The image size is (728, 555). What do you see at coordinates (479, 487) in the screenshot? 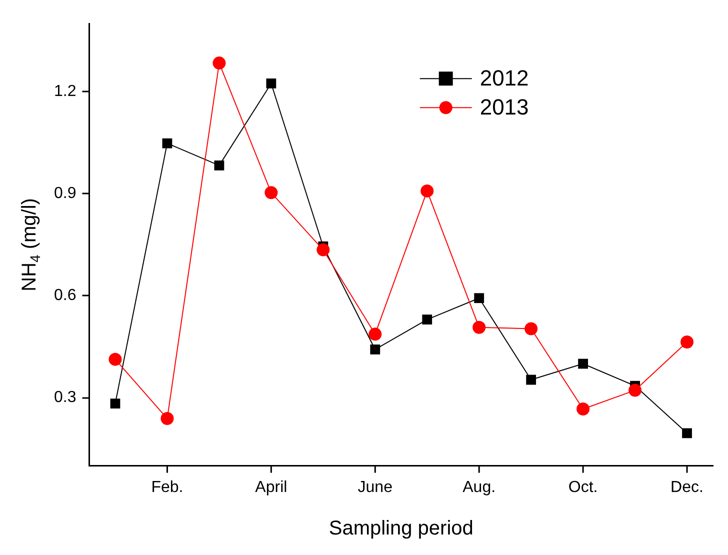
I see `x-tick-label: Aug.` at bounding box center [479, 487].